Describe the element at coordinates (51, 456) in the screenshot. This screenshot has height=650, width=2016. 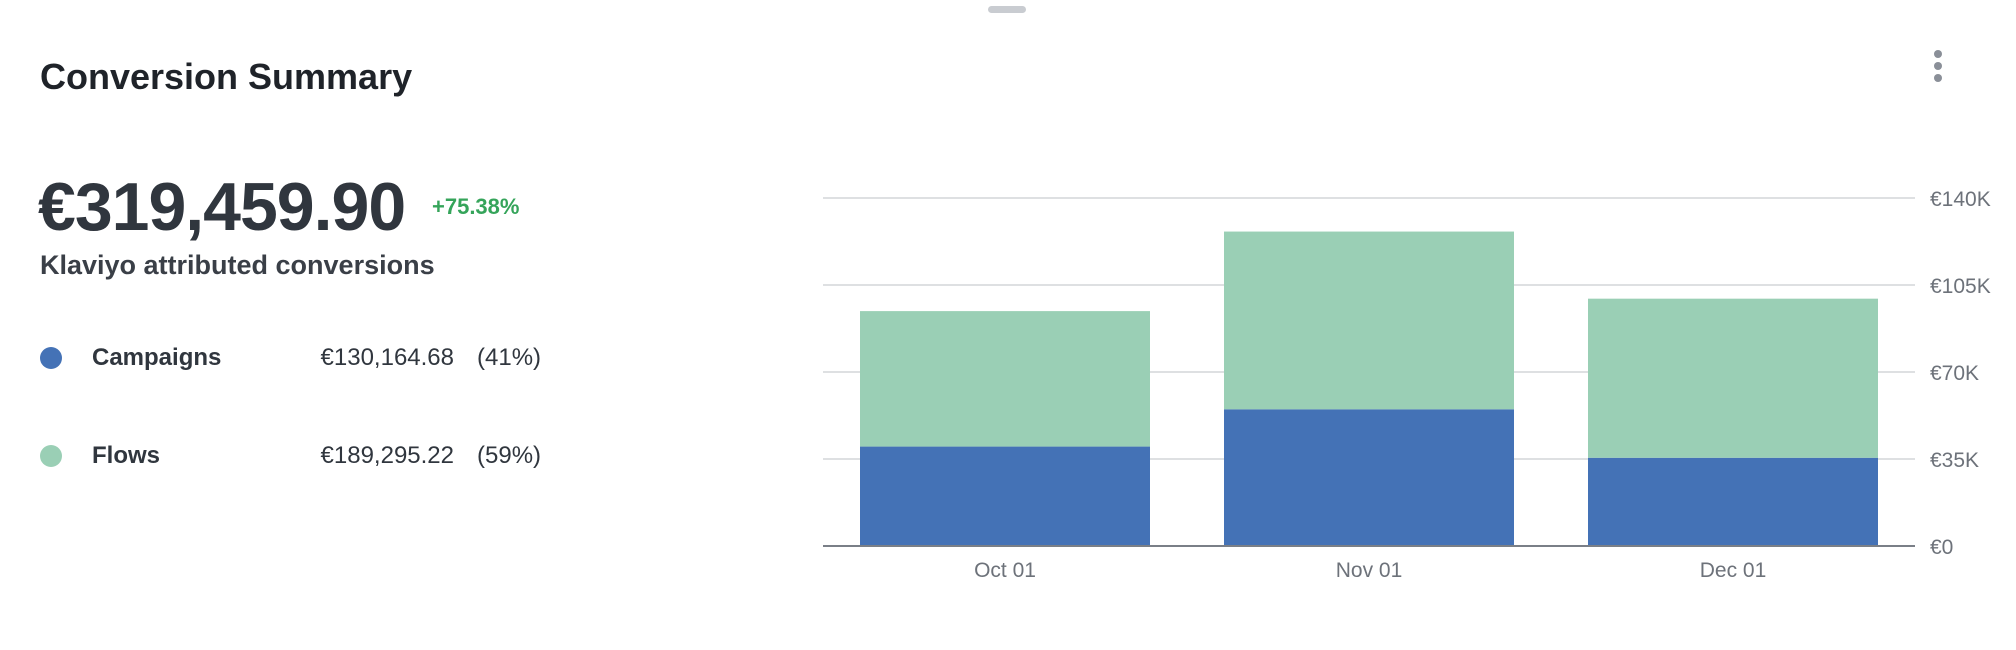
I see `flows-dot-icon` at that location.